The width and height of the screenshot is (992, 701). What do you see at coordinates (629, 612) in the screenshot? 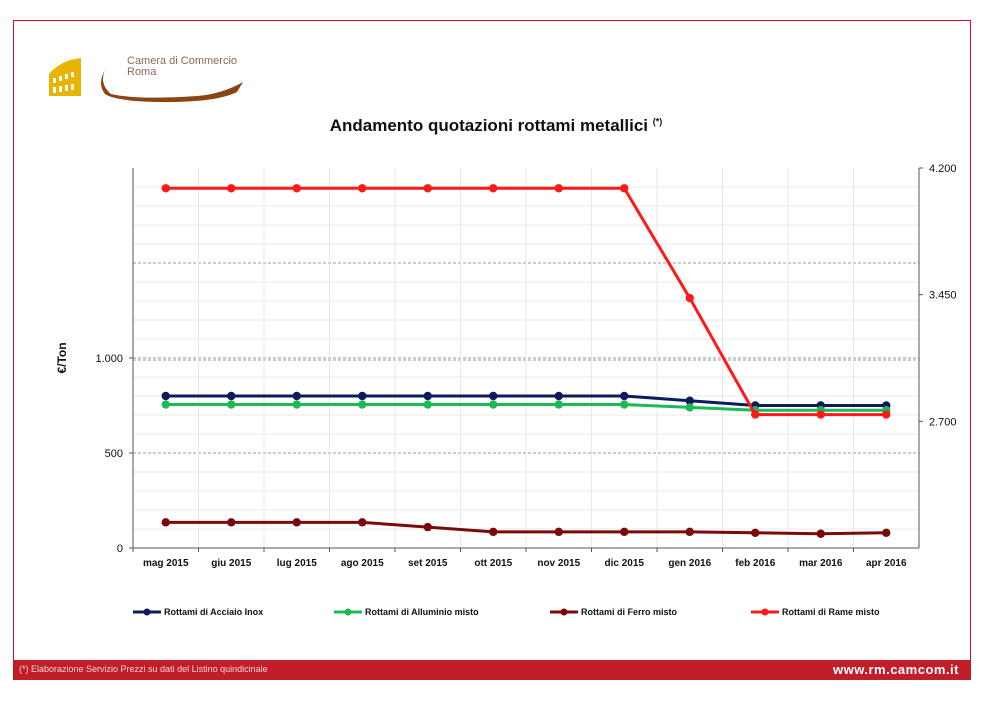
I see `legend-label: Rottami di Ferro misto` at bounding box center [629, 612].